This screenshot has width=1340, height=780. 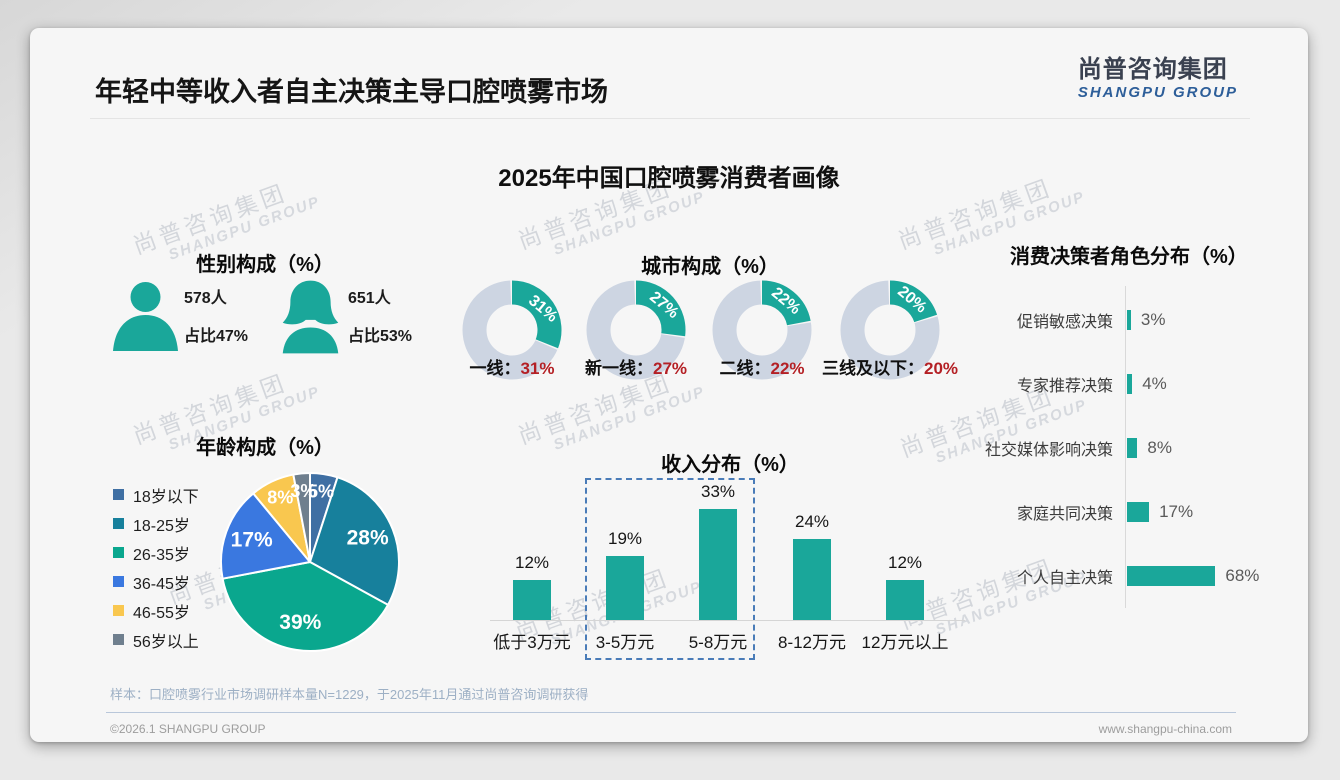 I want to click on legend-label: 56岁以上, so click(x=166, y=642).